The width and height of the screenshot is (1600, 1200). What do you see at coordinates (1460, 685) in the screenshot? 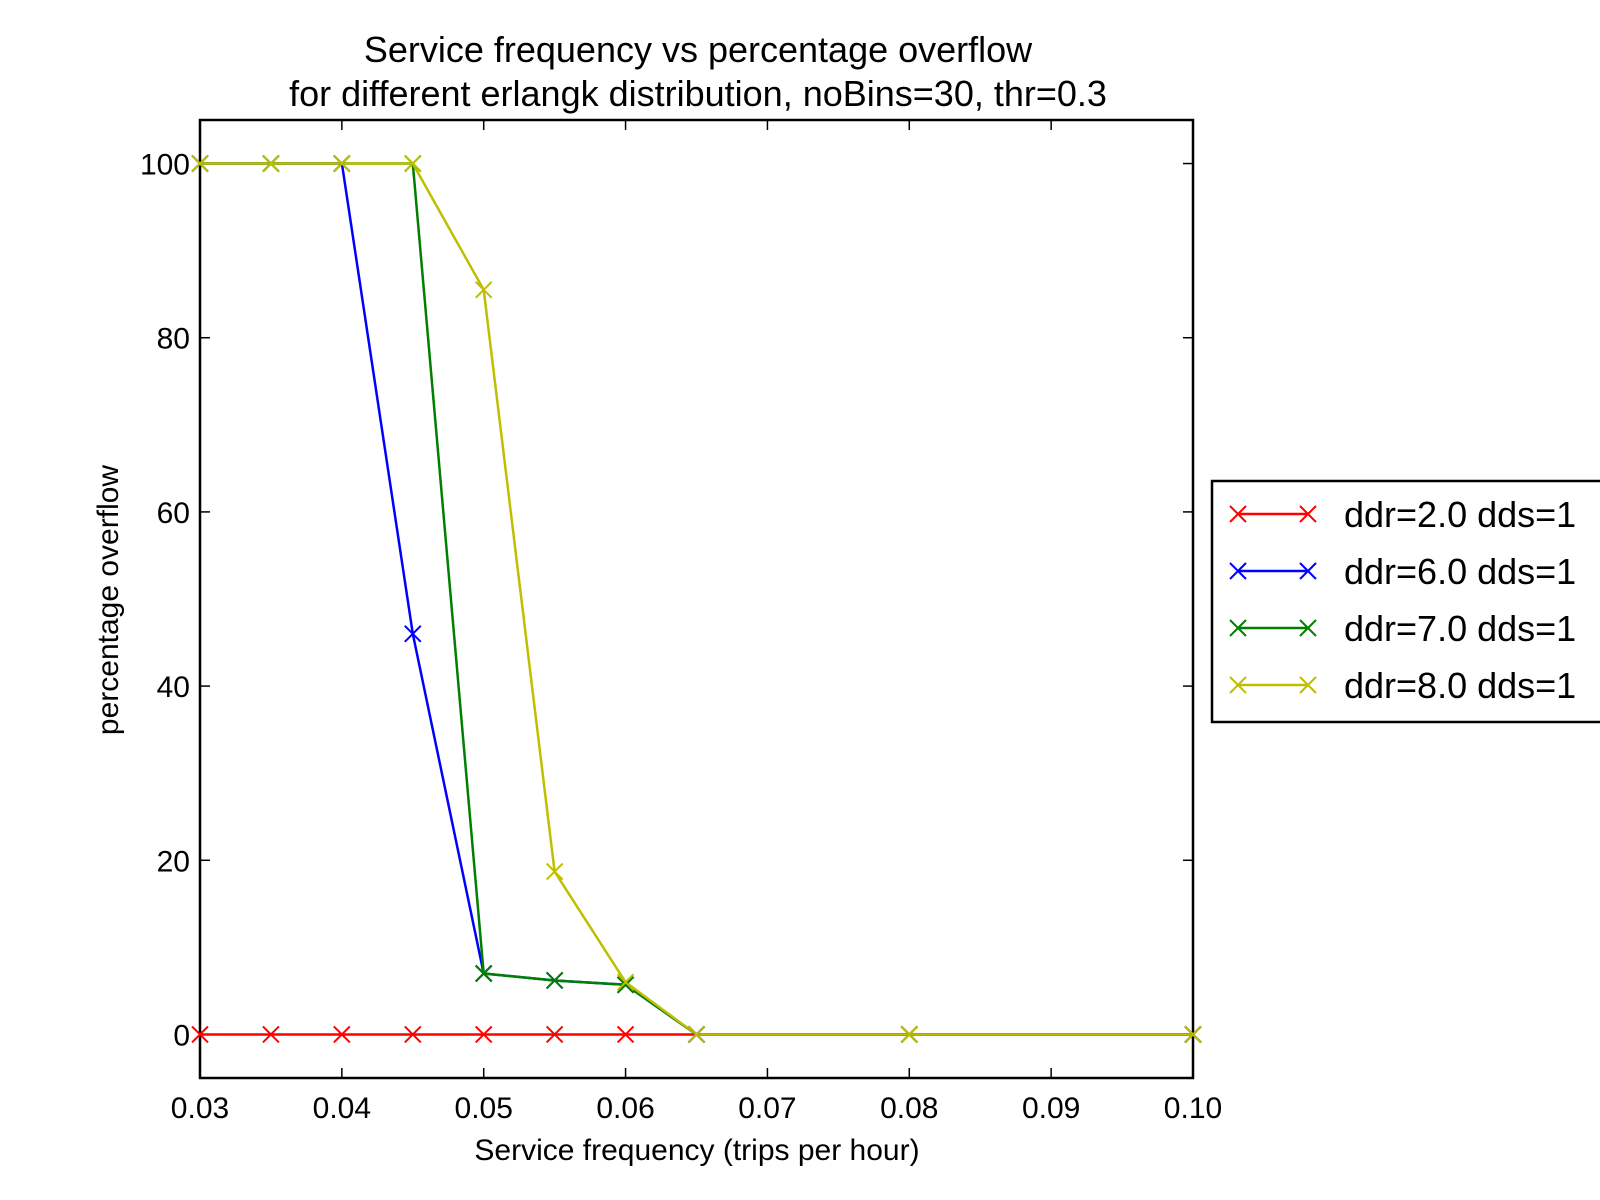
I see `legend-label: ddr=8.0 dds=1` at bounding box center [1460, 685].